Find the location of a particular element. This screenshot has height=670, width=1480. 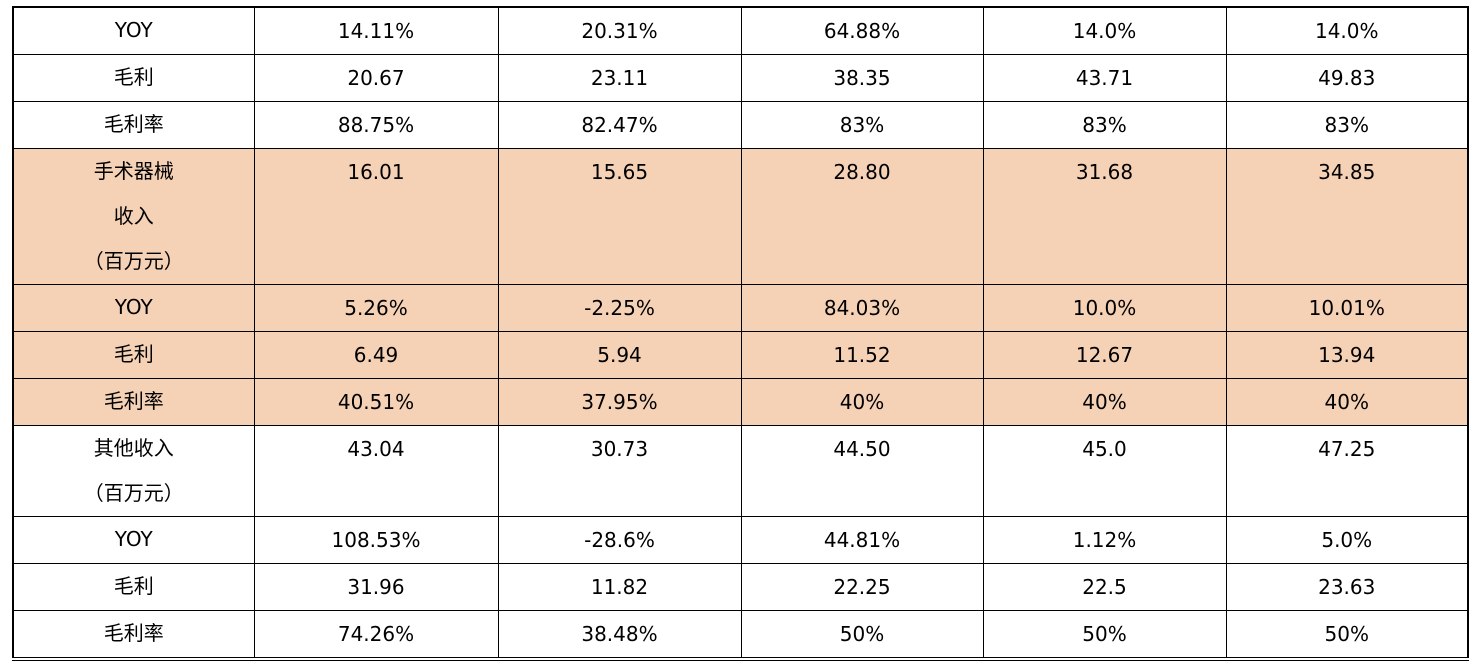

table-cell: 30.73 is located at coordinates (619, 471).